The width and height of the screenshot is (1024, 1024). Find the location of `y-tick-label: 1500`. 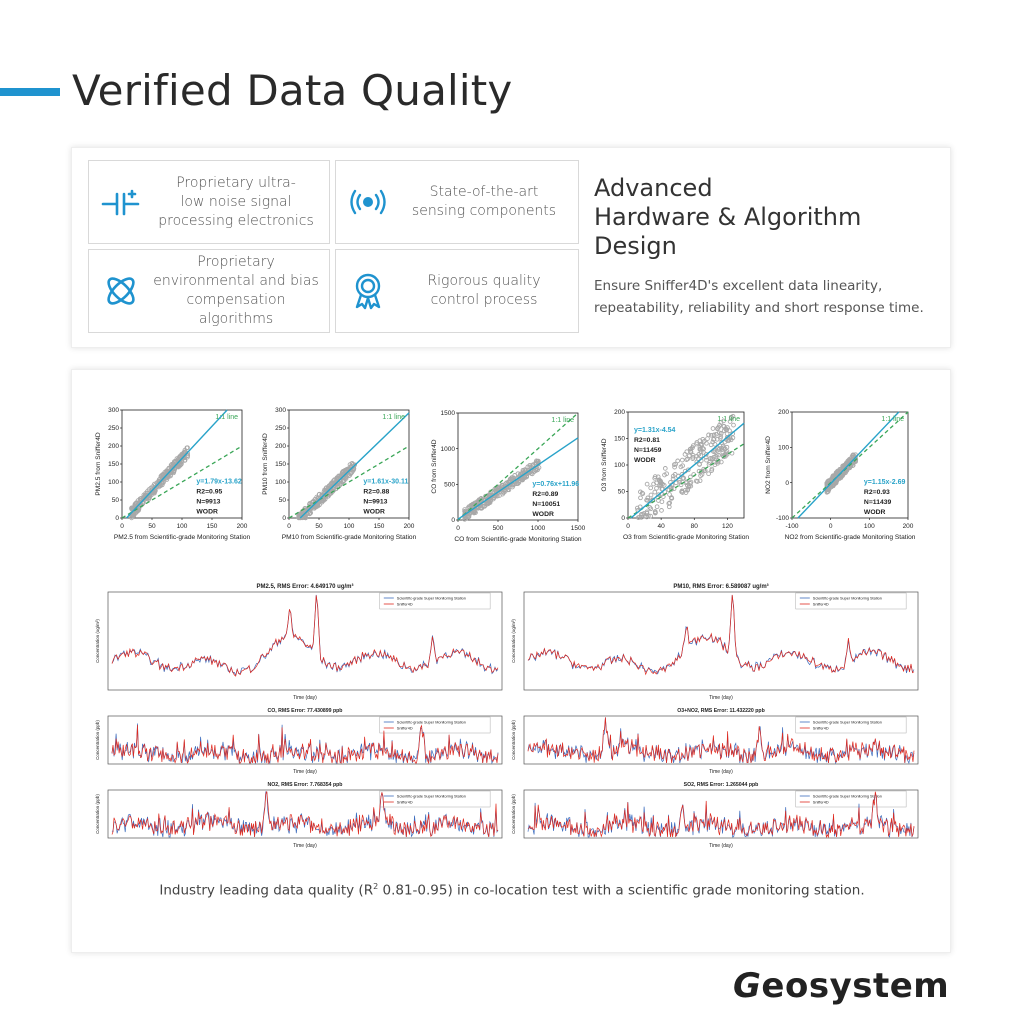

y-tick-label: 1500 is located at coordinates (448, 413).